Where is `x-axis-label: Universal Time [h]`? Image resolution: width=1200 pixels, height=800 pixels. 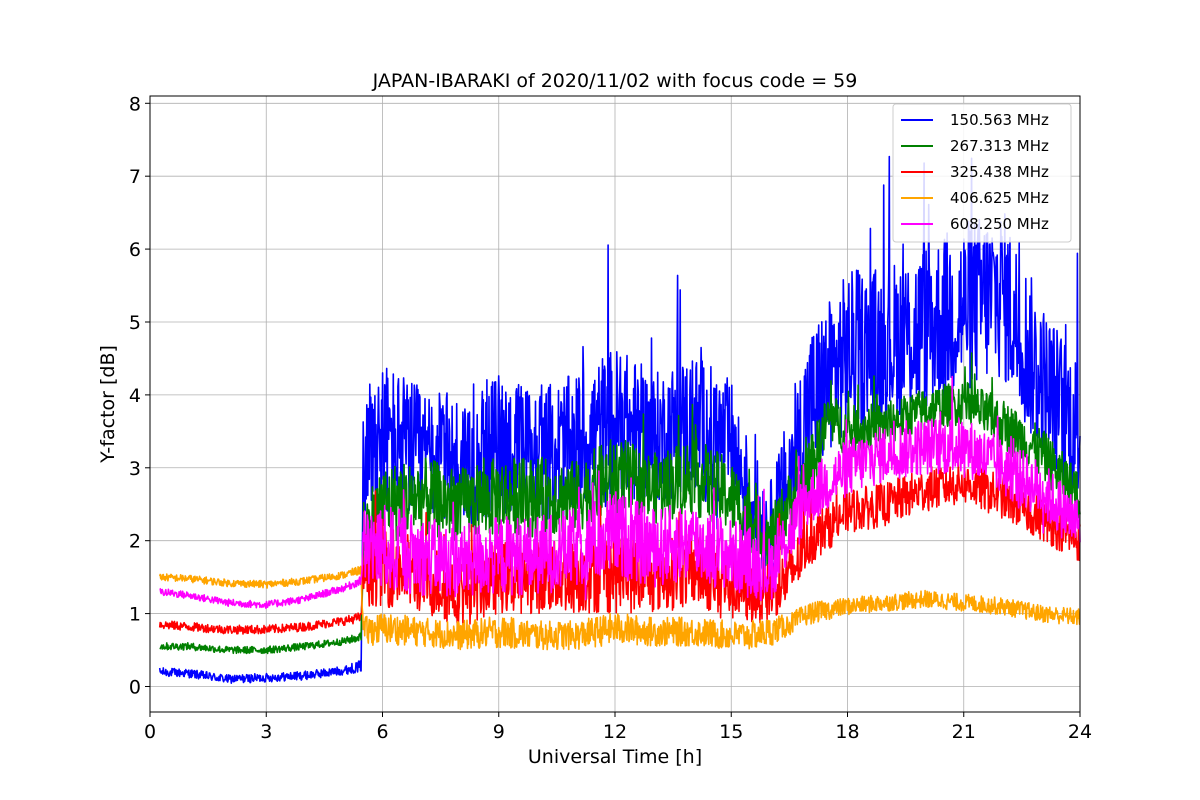
x-axis-label: Universal Time [h] is located at coordinates (615, 757).